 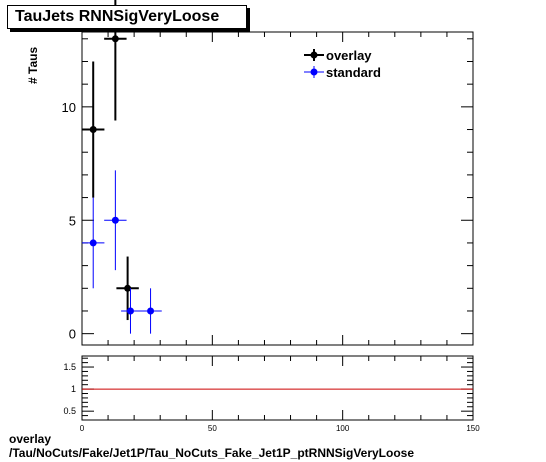 I want to click on legend-label: standard, so click(x=353, y=72).